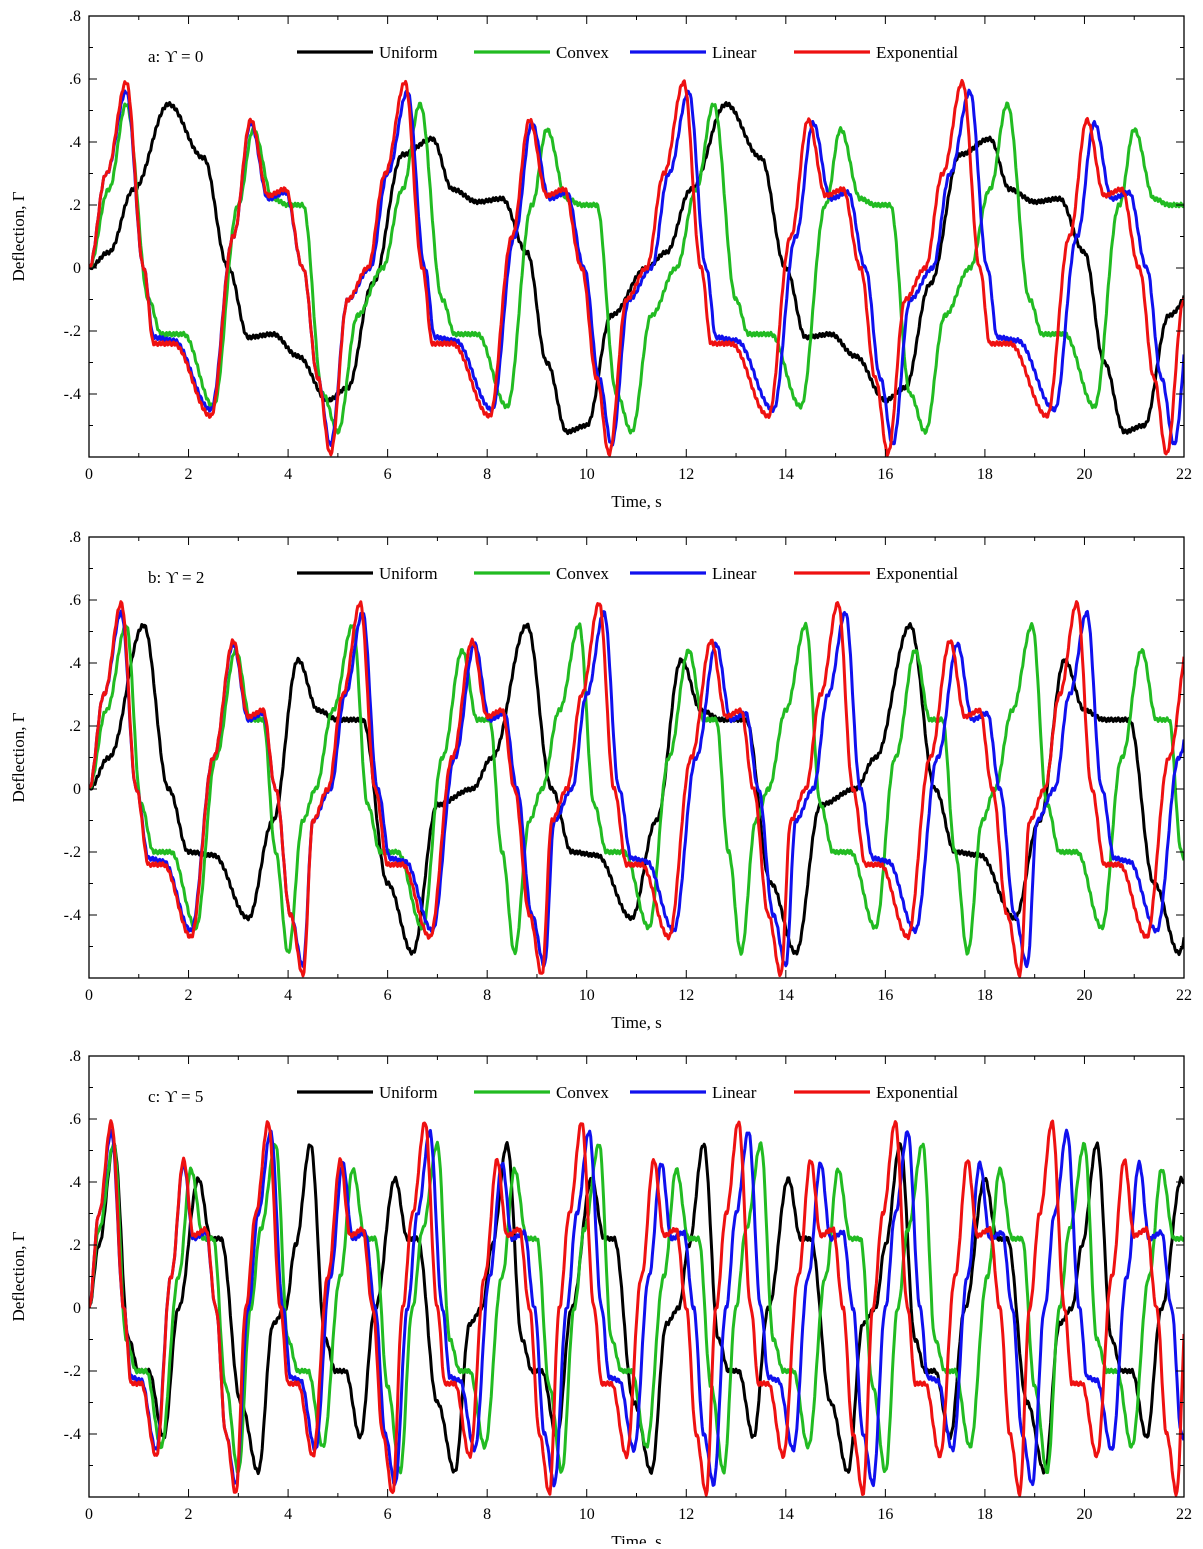  What do you see at coordinates (176, 577) in the screenshot?
I see `panel-label: b: ϒ = 2` at bounding box center [176, 577].